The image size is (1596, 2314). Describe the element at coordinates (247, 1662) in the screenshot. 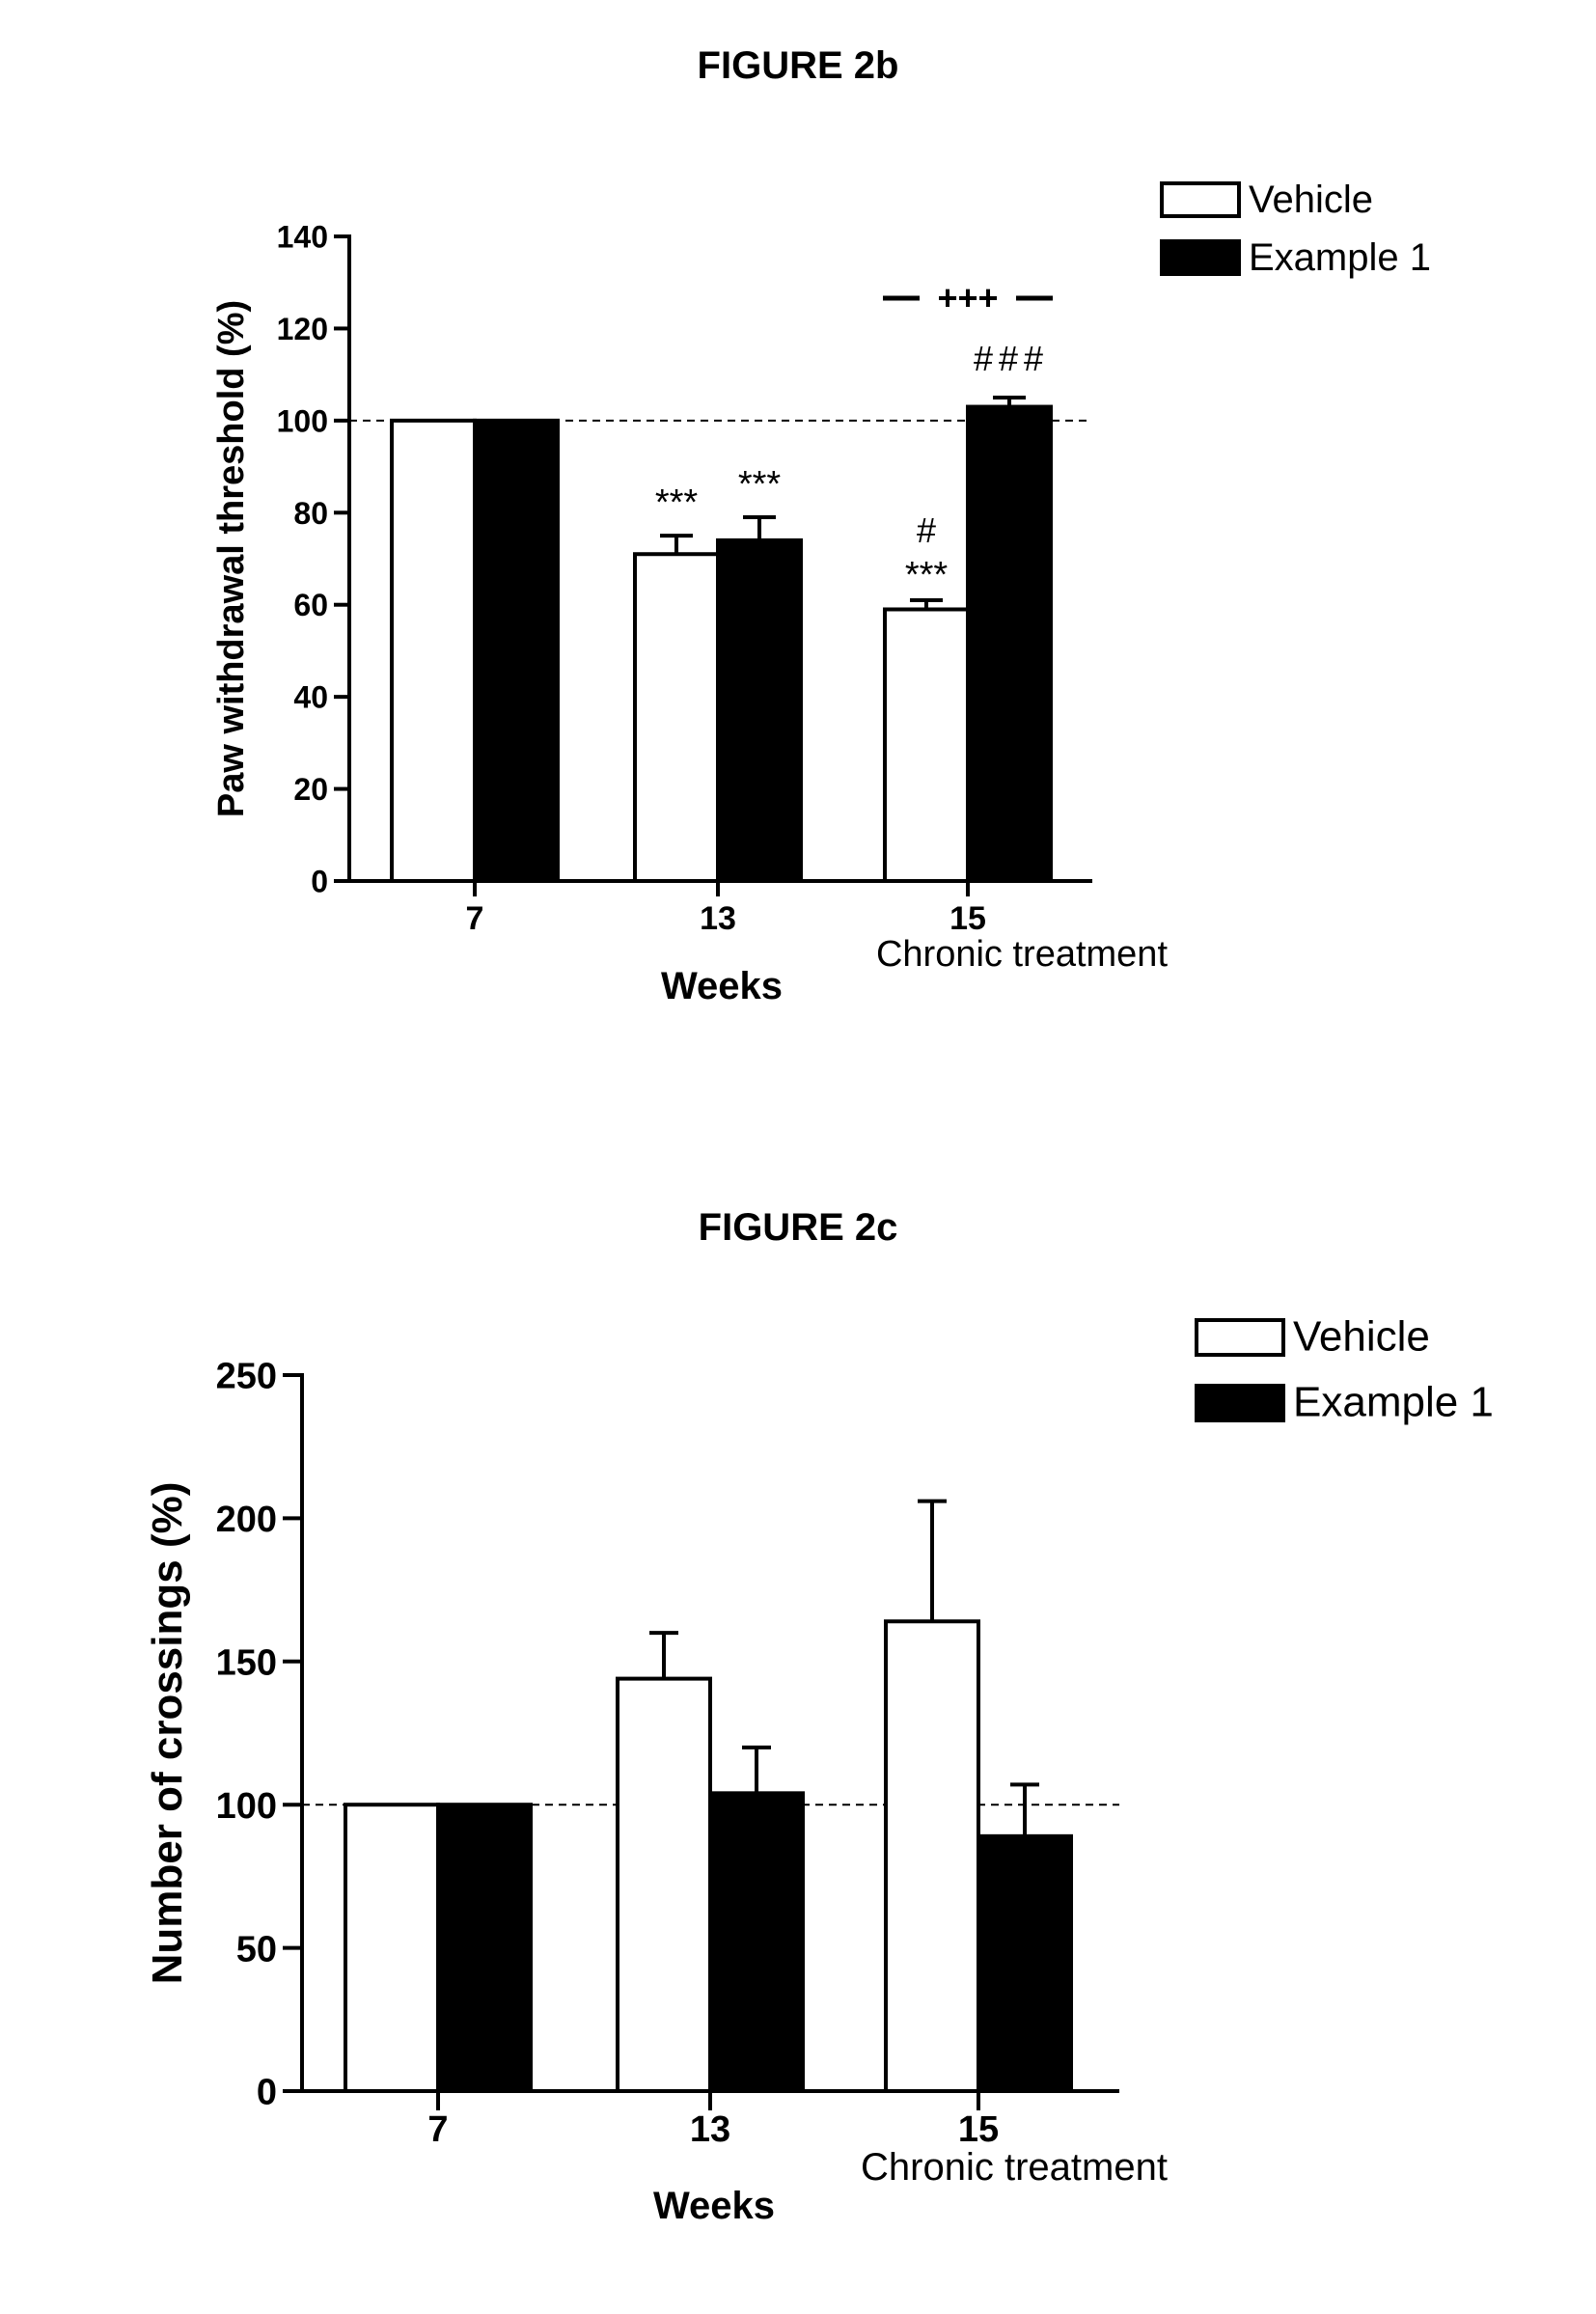

I see `y-tick-label: 150` at that location.